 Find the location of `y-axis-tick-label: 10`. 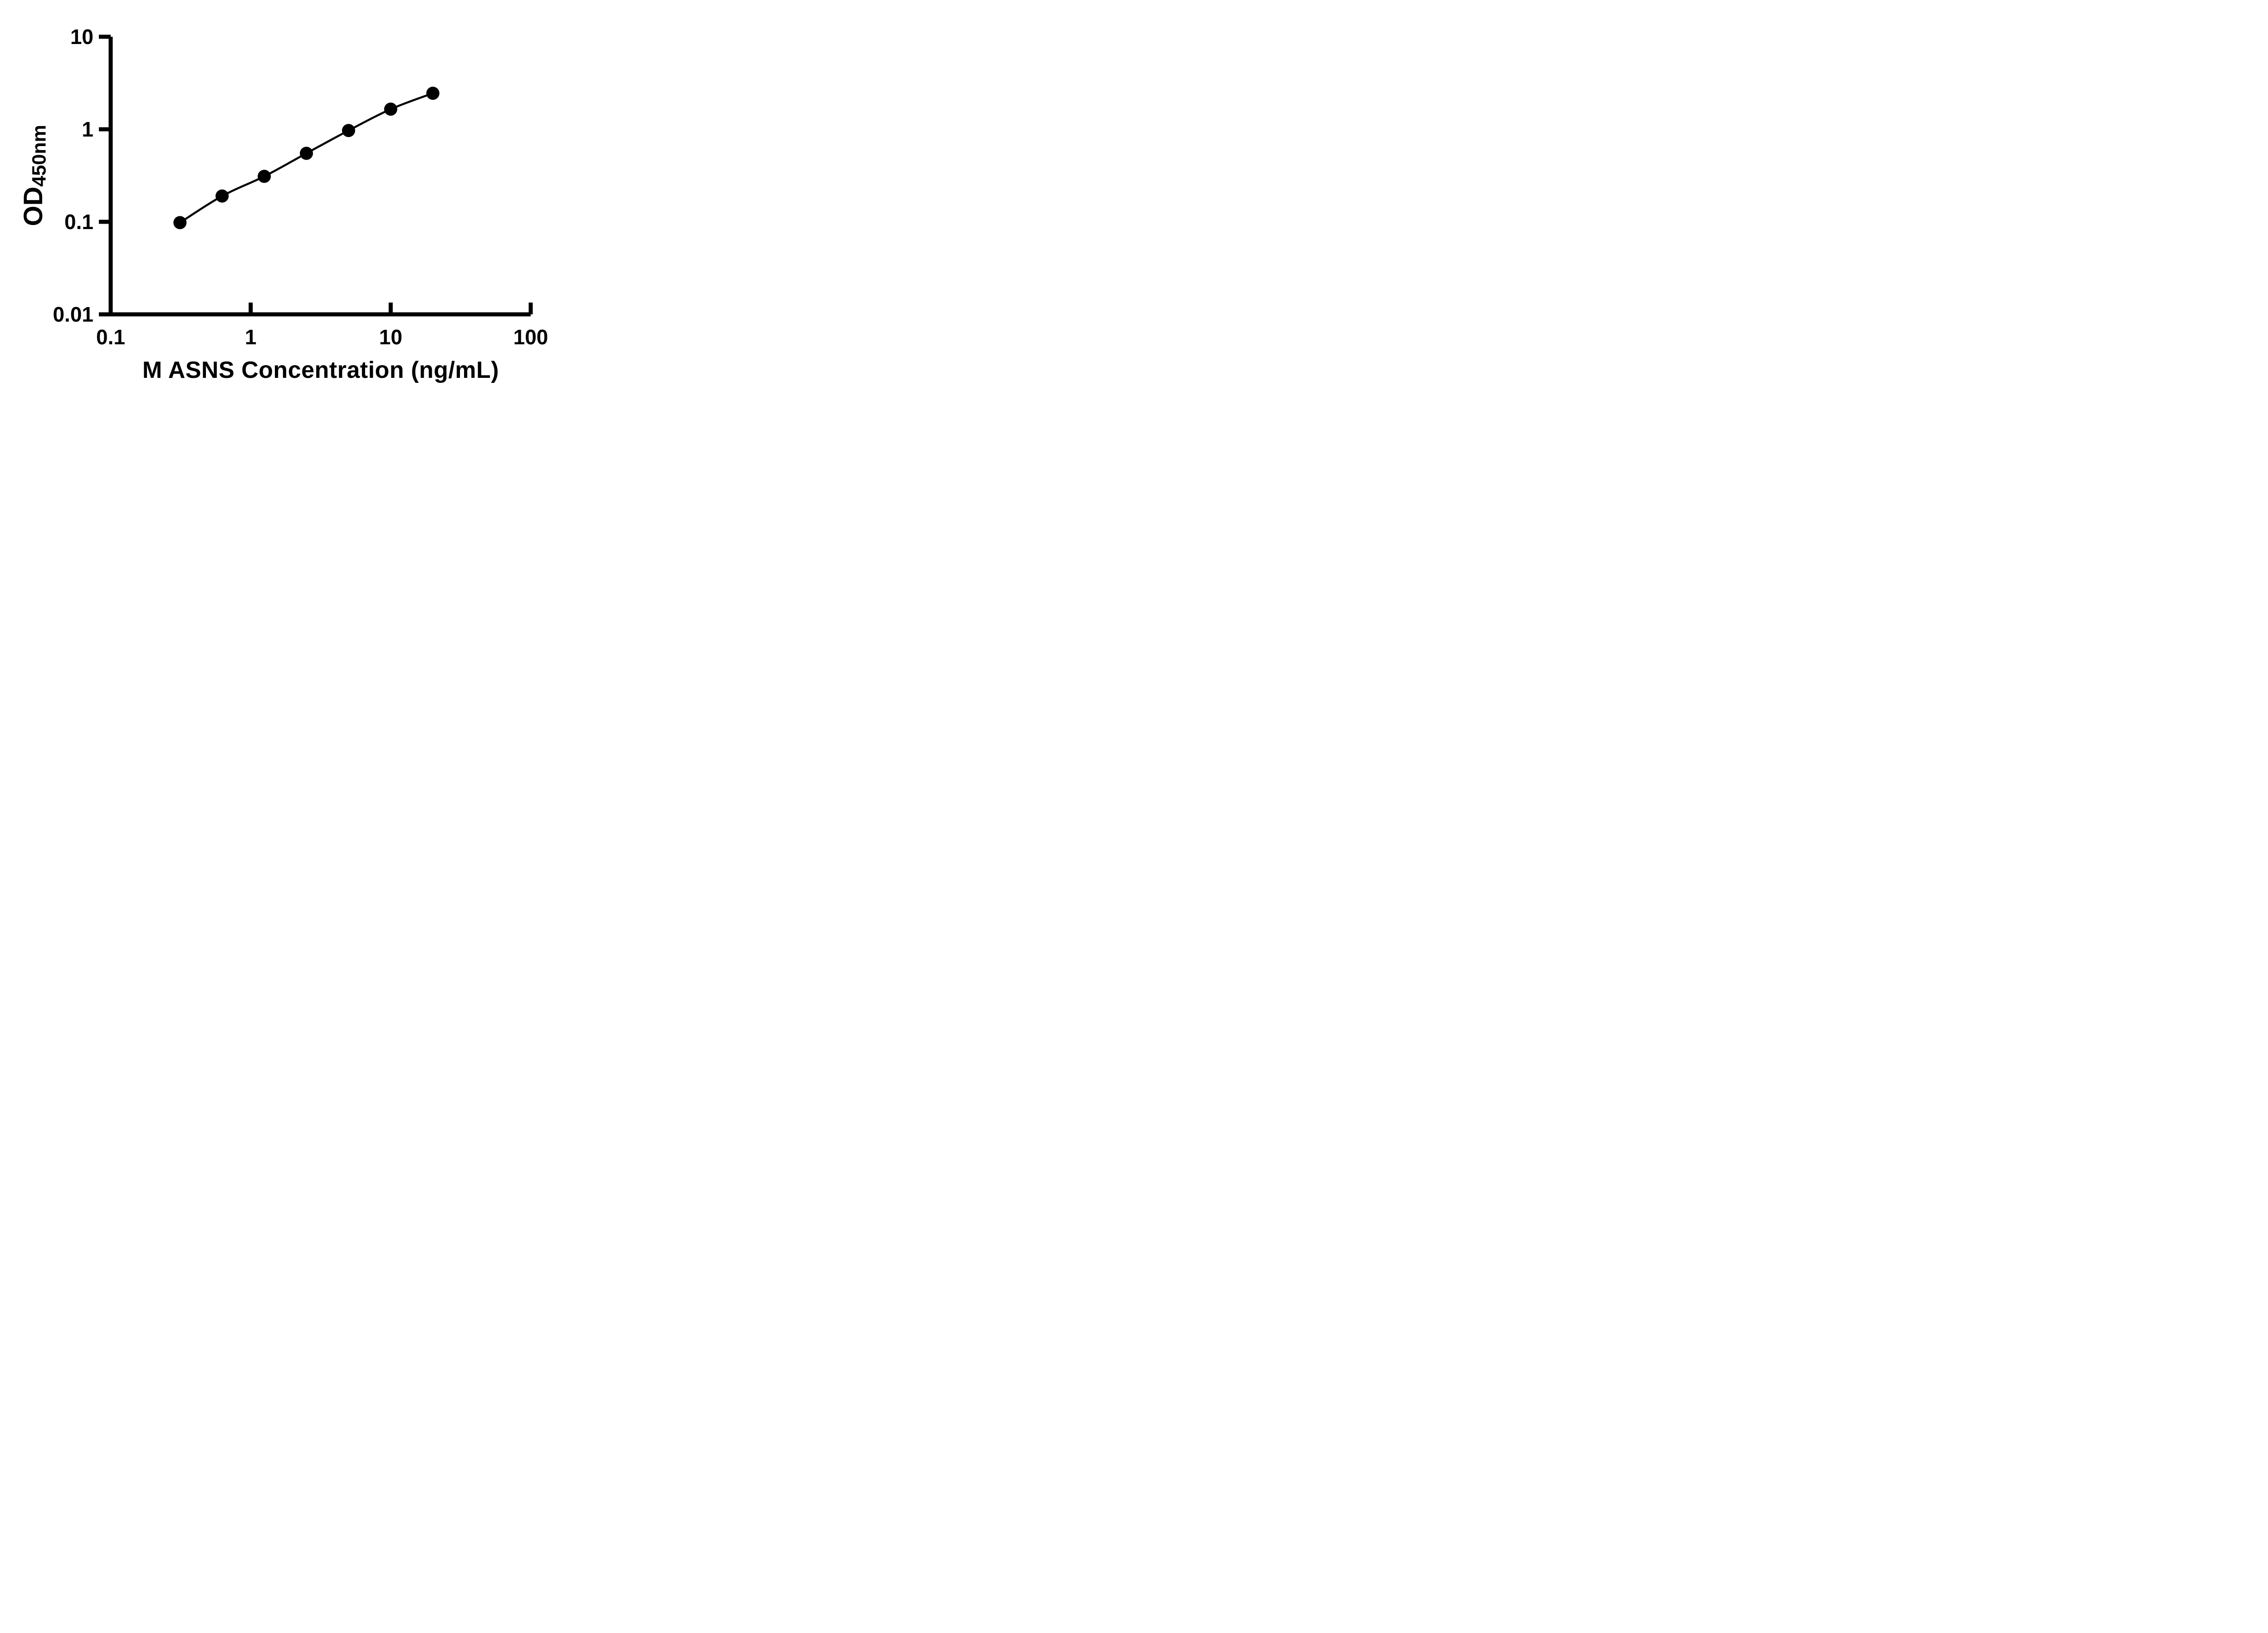

y-axis-tick-label: 10 is located at coordinates (82, 37).